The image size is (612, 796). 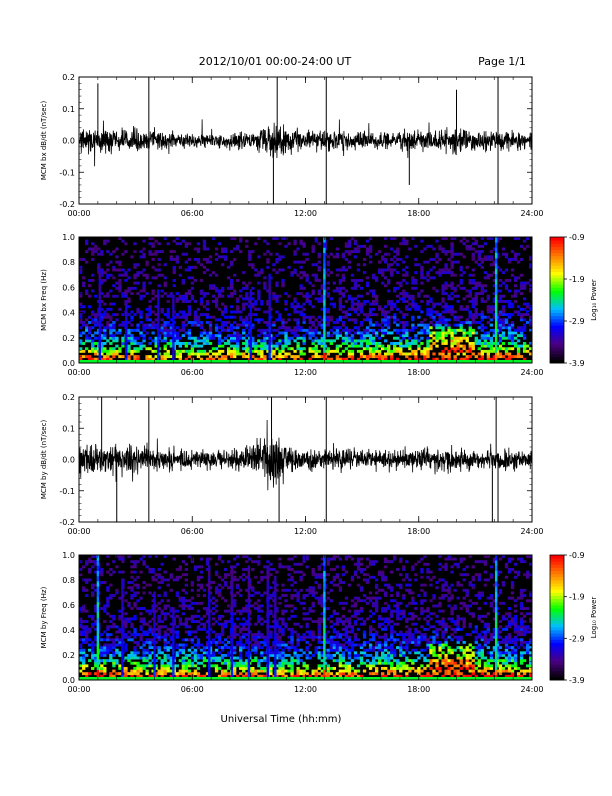 What do you see at coordinates (557, 334) in the screenshot?
I see `colorbar-swatch` at bounding box center [557, 334].